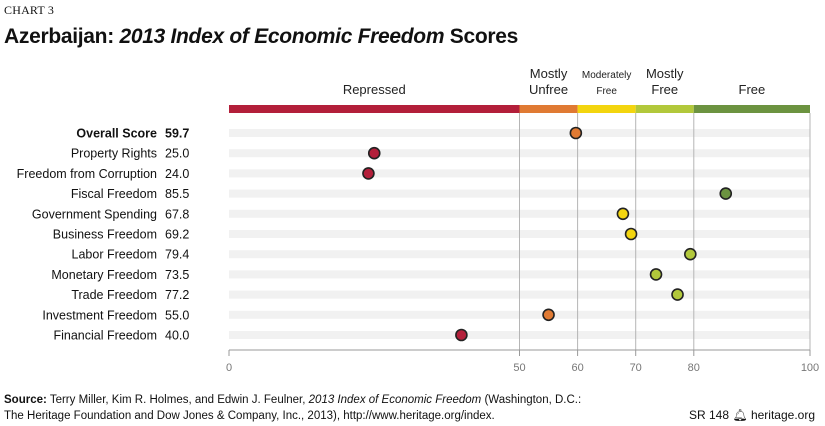 The height and width of the screenshot is (426, 825). Describe the element at coordinates (29, 10) in the screenshot. I see `chart-label: CHART 3` at that location.